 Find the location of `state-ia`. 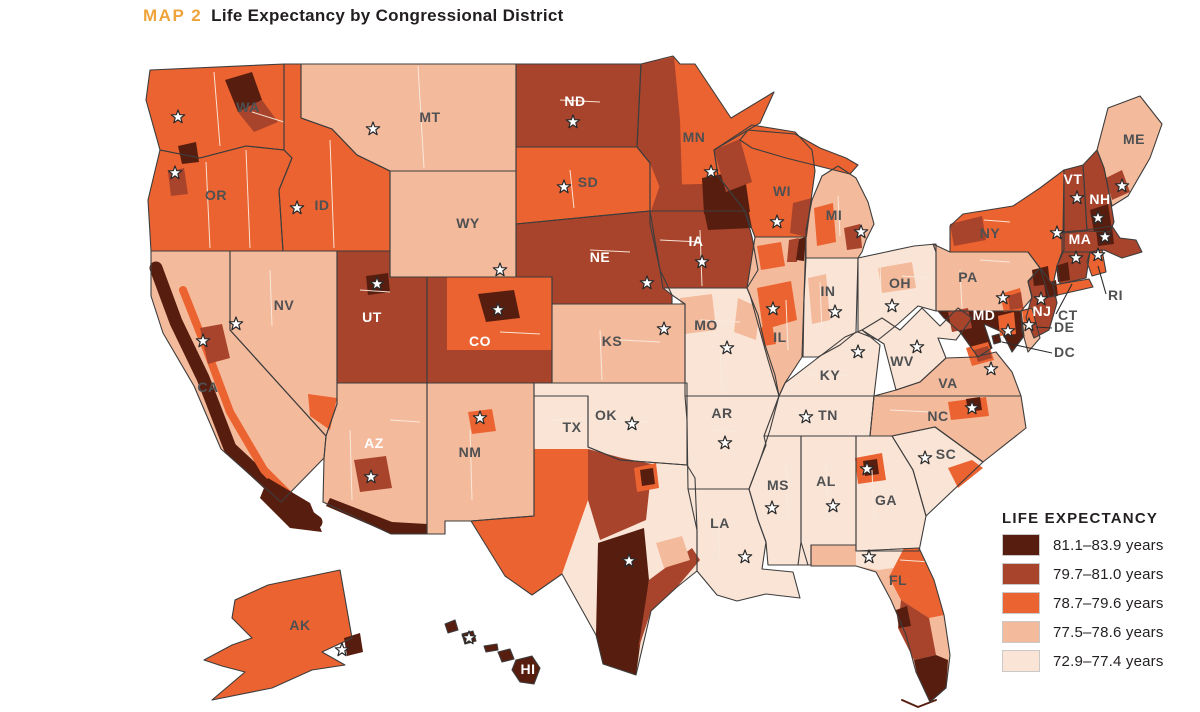

state-ia is located at coordinates (704, 249).